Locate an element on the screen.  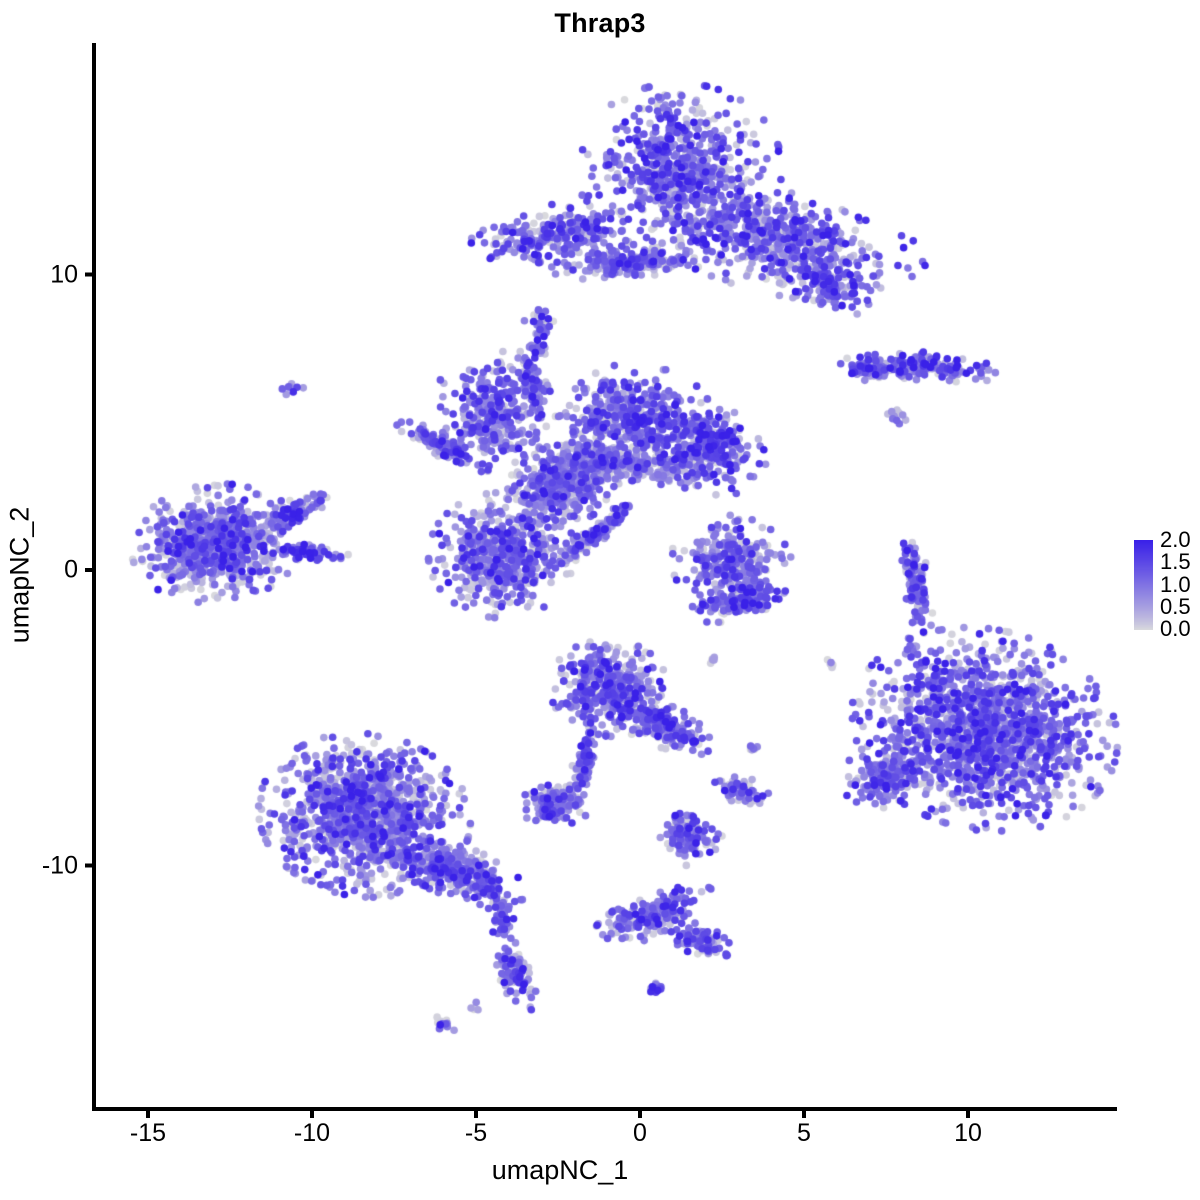
legend-label: 1.5 is located at coordinates (1175, 562).